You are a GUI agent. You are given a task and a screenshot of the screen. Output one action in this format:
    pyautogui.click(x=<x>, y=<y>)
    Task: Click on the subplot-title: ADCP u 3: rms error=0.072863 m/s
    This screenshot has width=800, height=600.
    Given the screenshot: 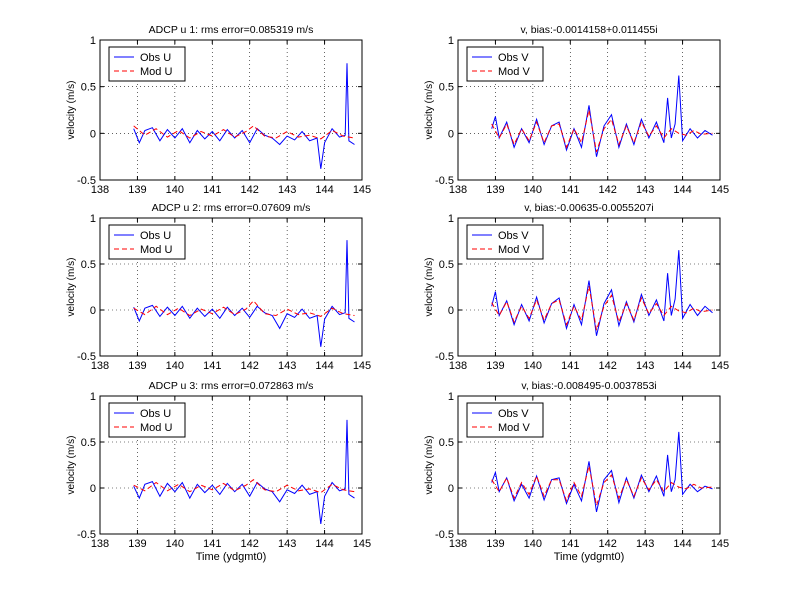 What is the action you would take?
    pyautogui.click(x=231, y=386)
    